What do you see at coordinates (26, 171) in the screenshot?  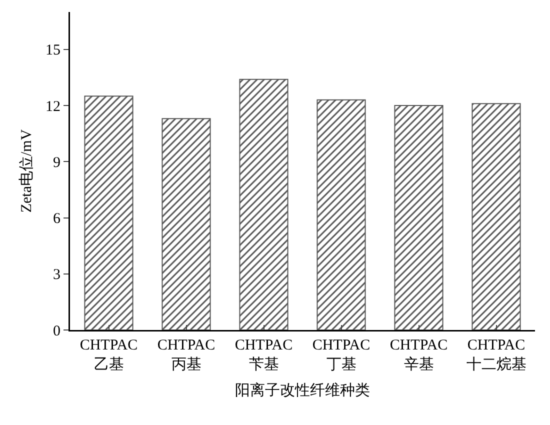 I see `y-axis-title: Zeta电位/mV` at bounding box center [26, 171].